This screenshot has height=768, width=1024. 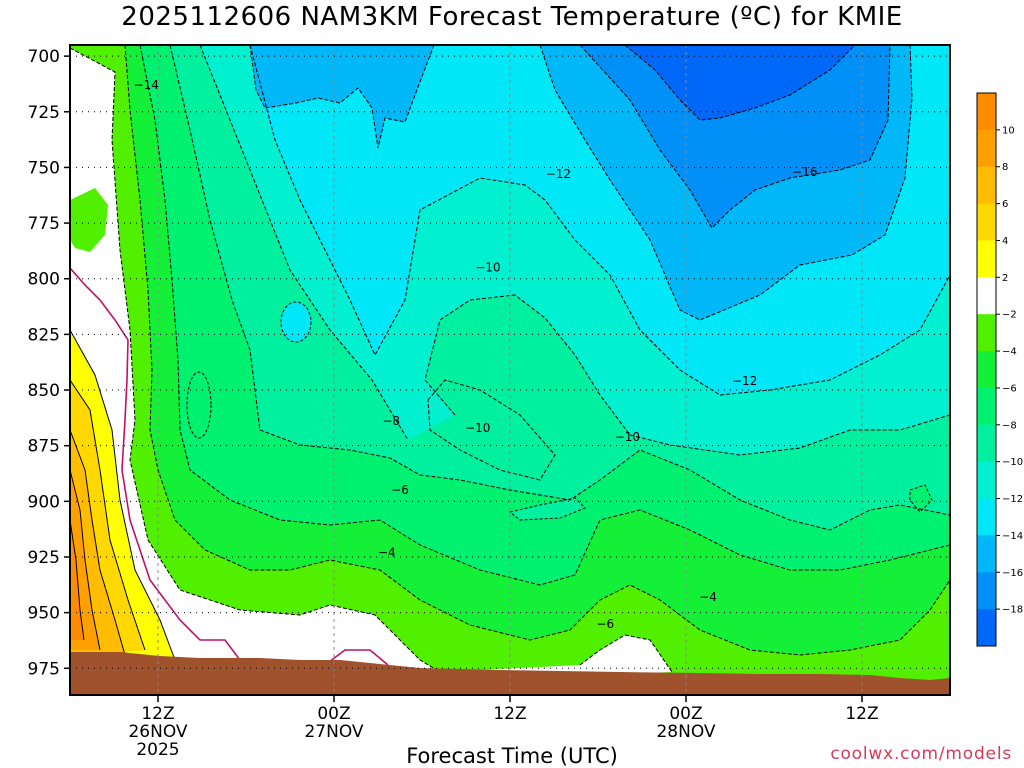 I want to click on ground-terrain, so click(x=510, y=673).